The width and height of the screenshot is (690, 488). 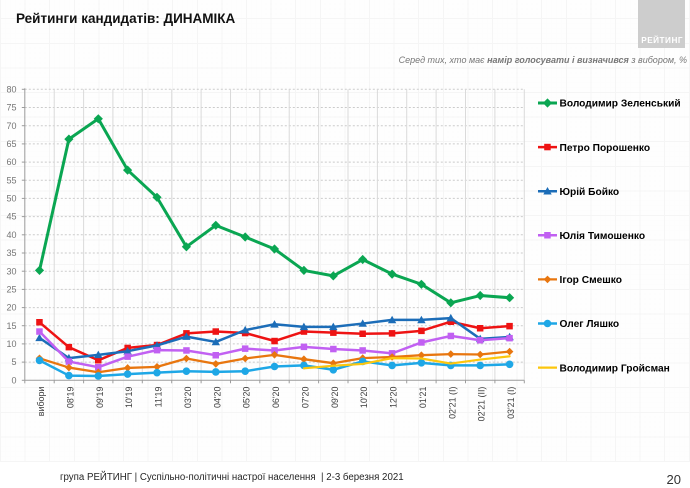 What do you see at coordinates (11, 126) in the screenshot?
I see `svg-text: 70` at bounding box center [11, 126].